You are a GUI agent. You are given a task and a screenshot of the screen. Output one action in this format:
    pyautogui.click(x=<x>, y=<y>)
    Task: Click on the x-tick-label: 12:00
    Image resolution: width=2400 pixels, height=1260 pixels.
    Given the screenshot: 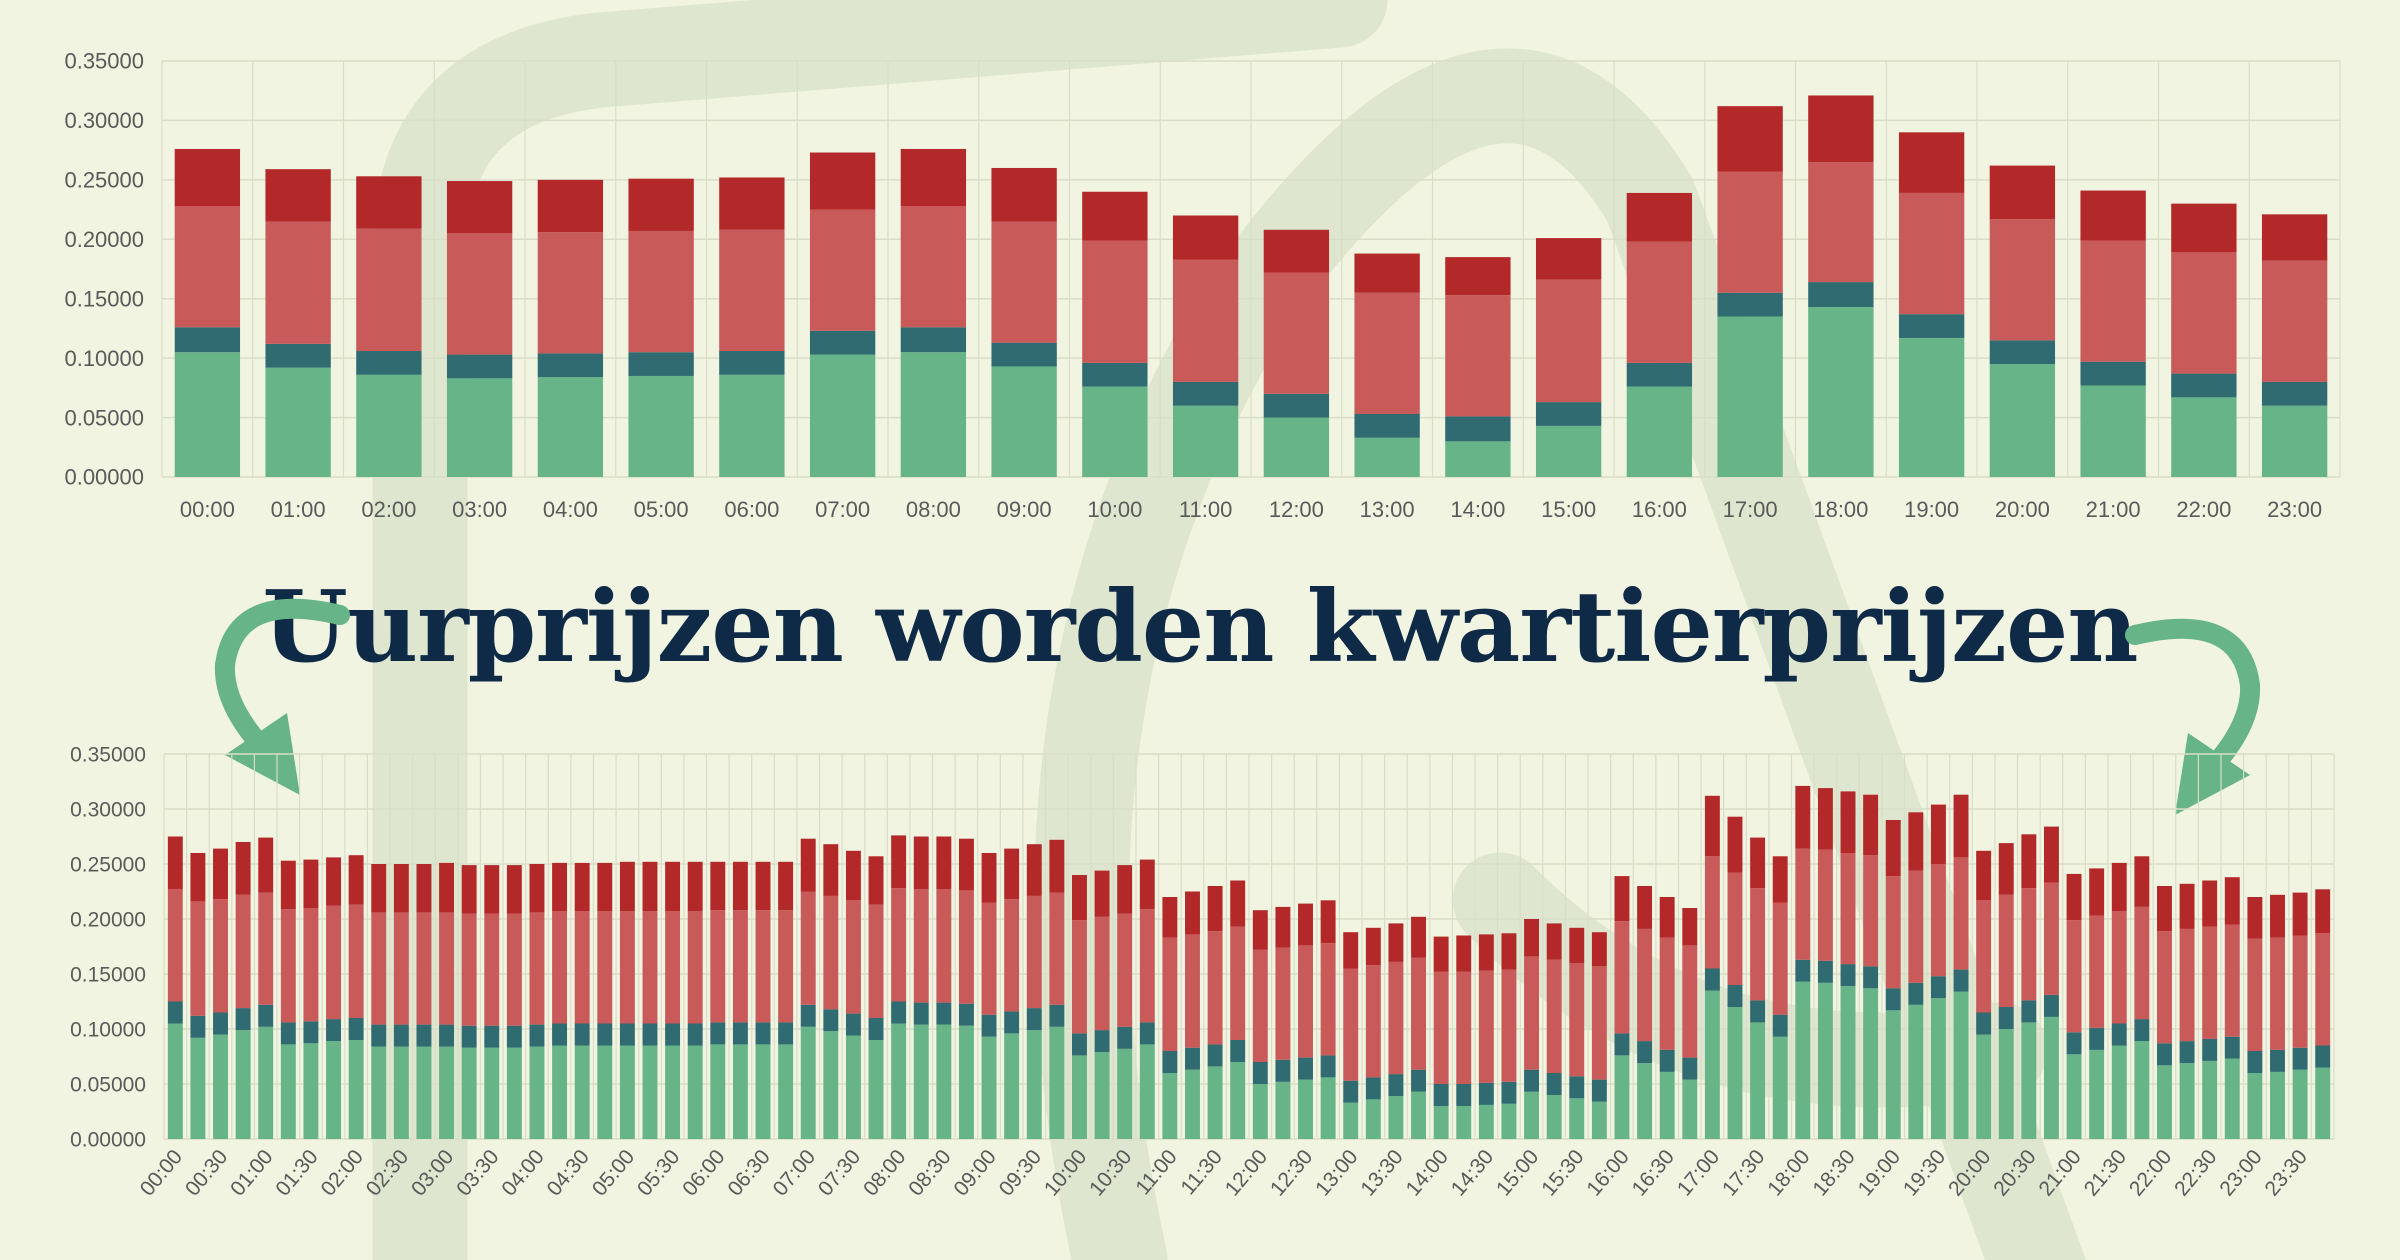 What is the action you would take?
    pyautogui.click(x=1246, y=1172)
    